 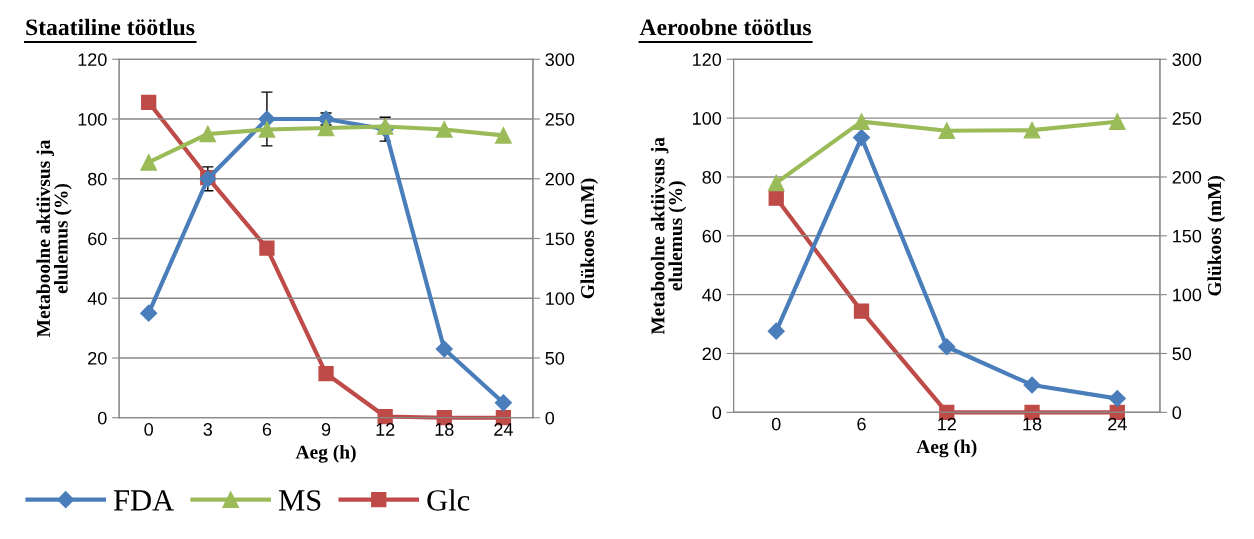 I want to click on legend-label: Glc, so click(x=448, y=500).